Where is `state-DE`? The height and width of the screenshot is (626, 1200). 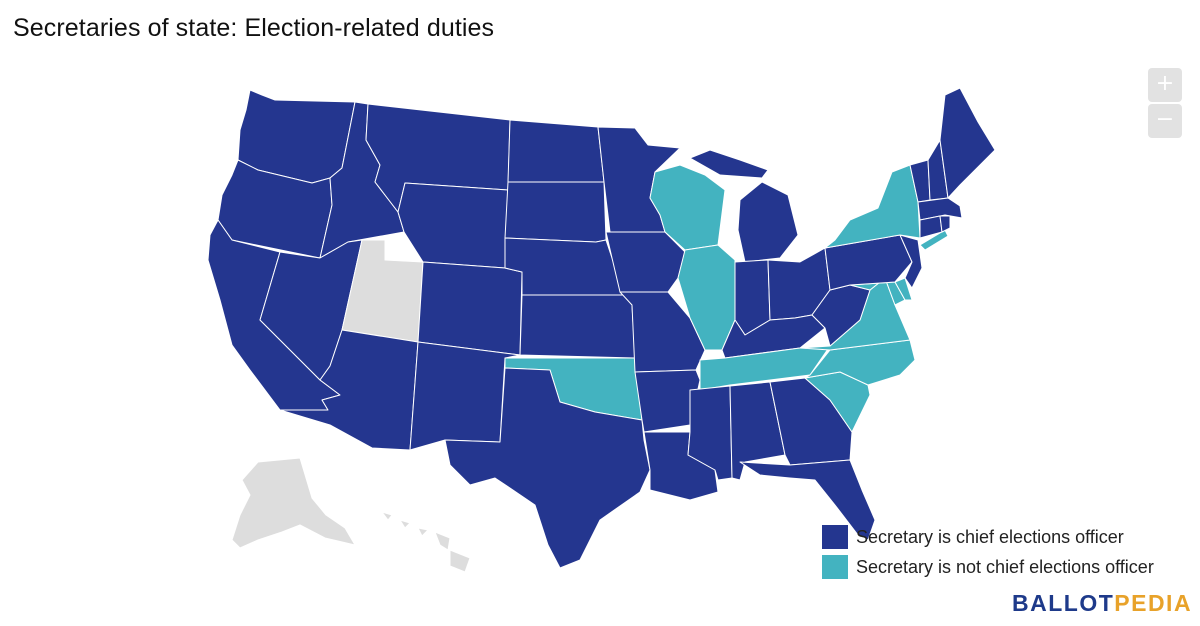
state-DE is located at coordinates (903, 289).